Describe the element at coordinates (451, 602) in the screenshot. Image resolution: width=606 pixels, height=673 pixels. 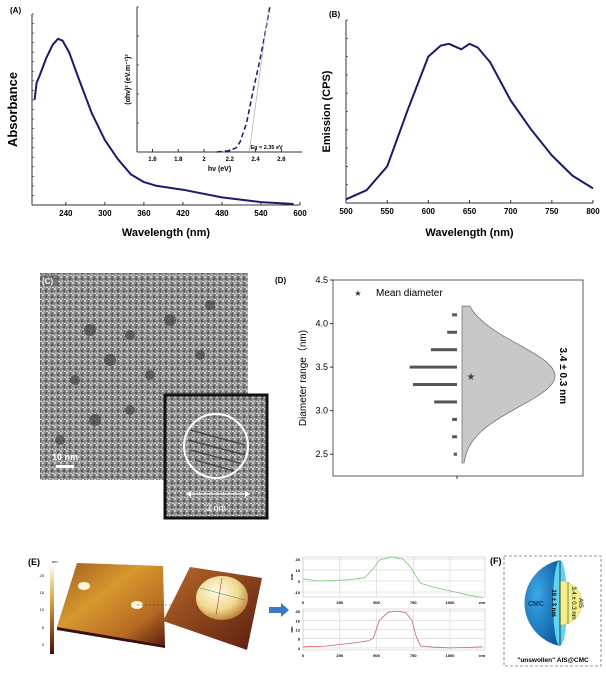
I see `x-tick-label: 1000` at that location.